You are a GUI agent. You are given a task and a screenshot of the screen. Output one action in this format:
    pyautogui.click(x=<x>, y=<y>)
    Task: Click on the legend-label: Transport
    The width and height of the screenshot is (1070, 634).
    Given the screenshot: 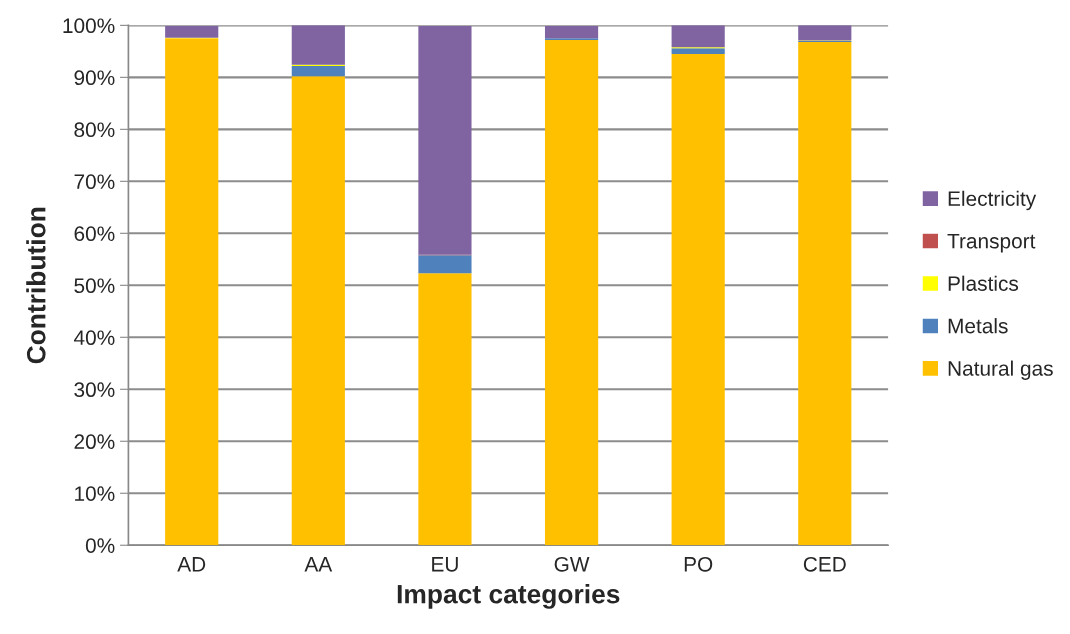 What is the action you would take?
    pyautogui.click(x=991, y=243)
    